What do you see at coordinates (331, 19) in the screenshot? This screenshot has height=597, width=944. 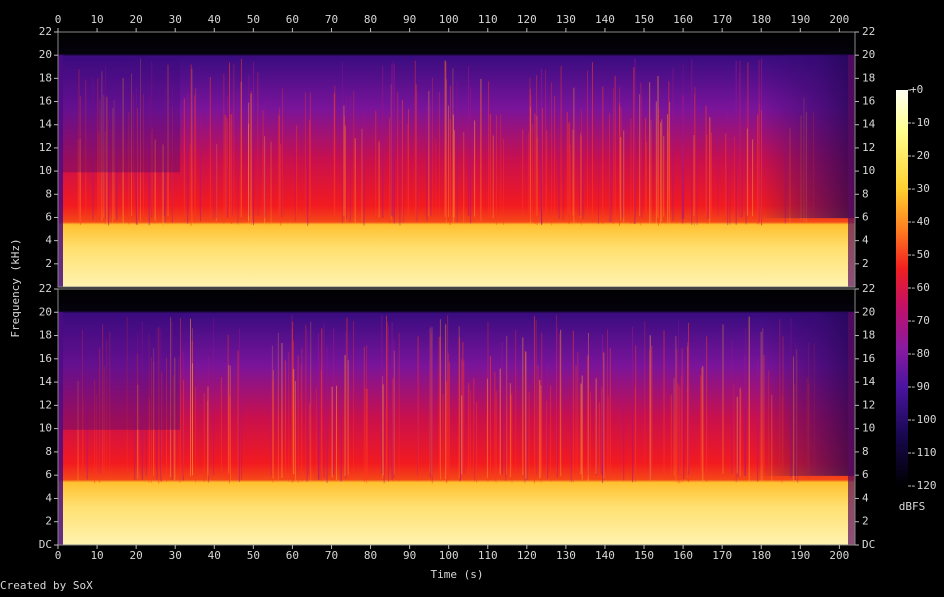 I see `x-tick-label: 70` at bounding box center [331, 19].